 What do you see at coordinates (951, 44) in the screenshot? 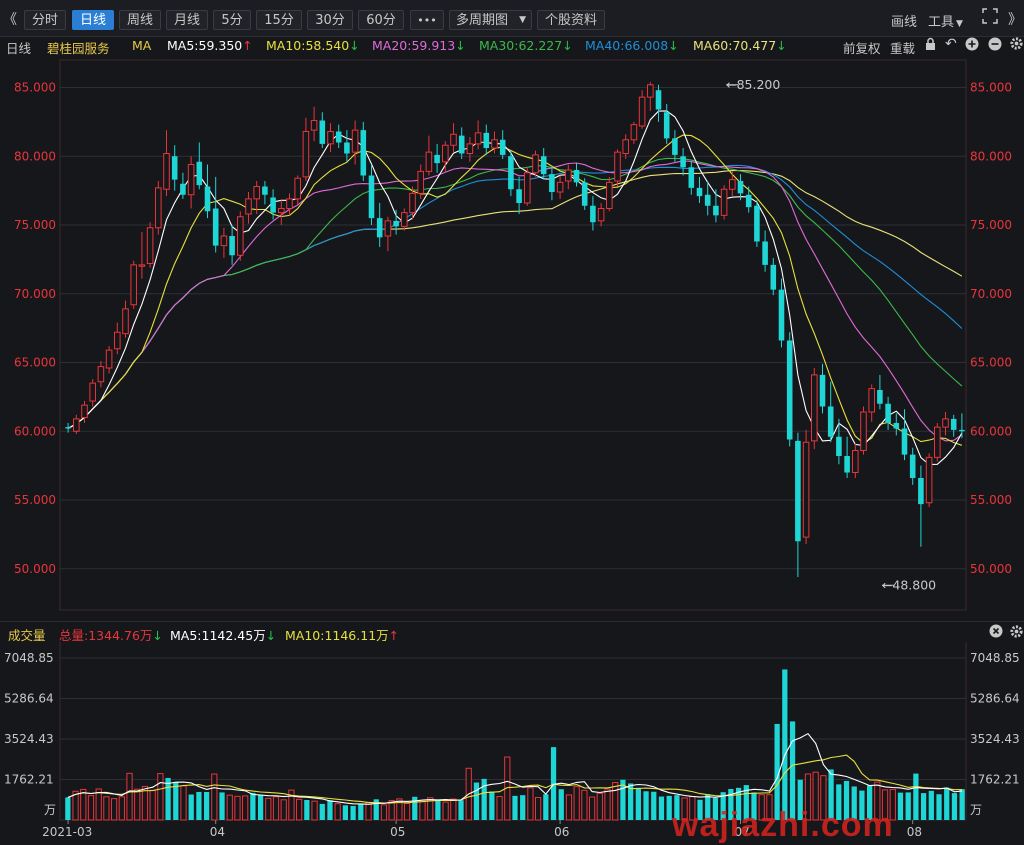
I see `undo-icon: ↶` at bounding box center [951, 44].